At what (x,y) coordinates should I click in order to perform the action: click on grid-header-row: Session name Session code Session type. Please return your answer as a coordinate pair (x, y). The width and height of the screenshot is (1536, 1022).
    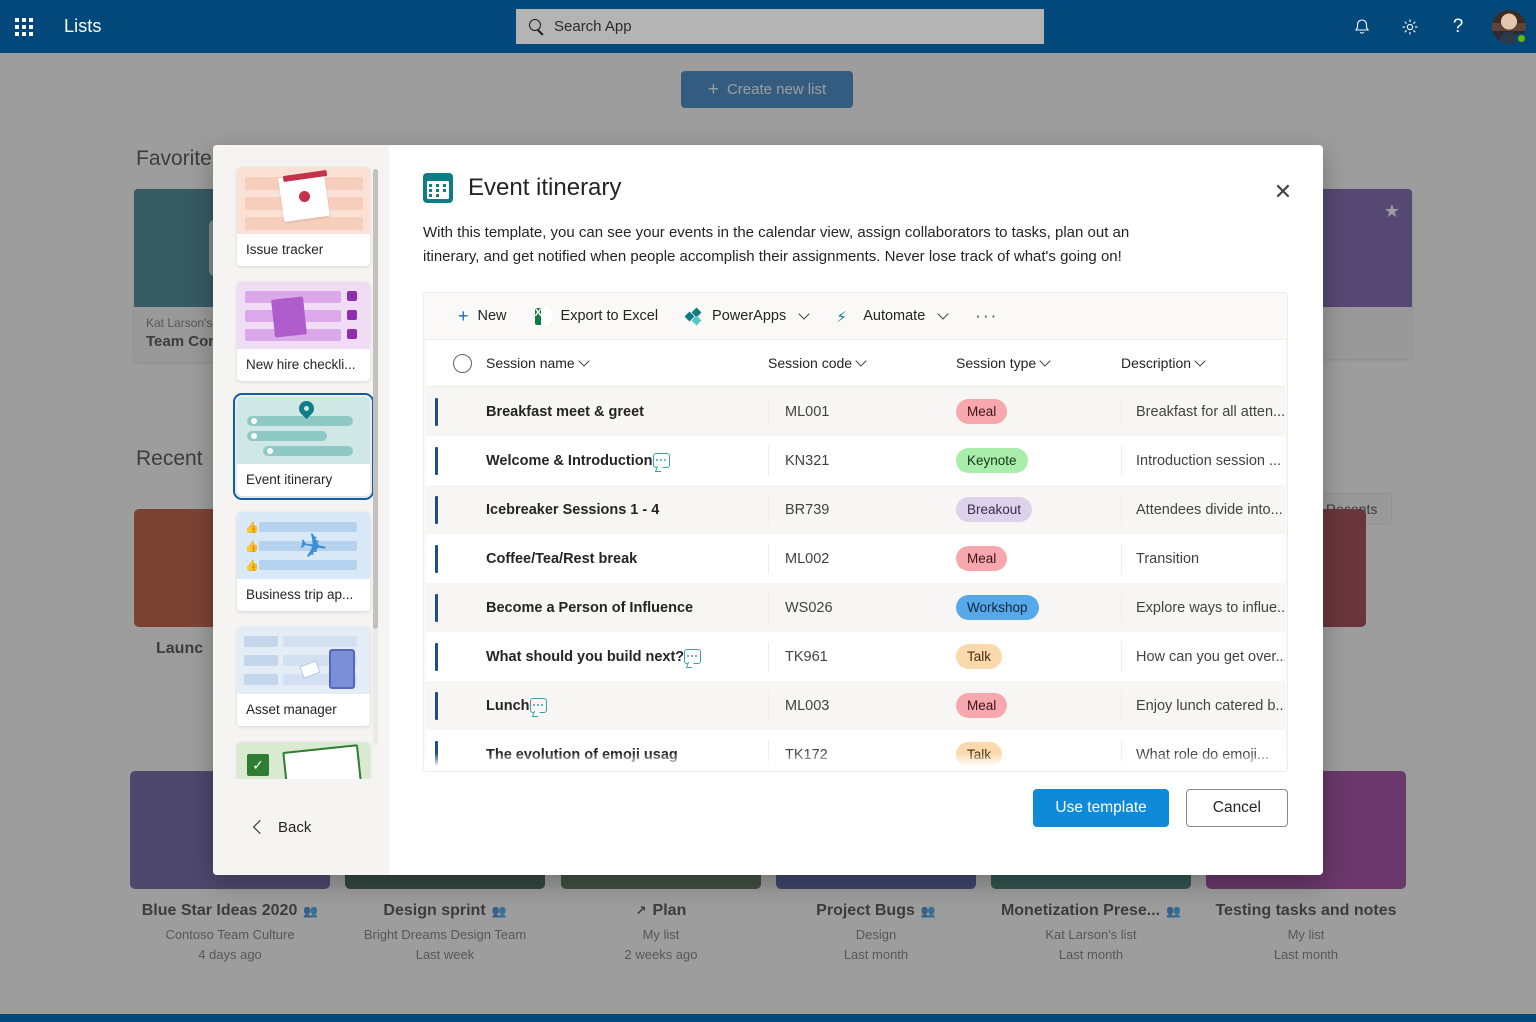
    Looking at the image, I should click on (855, 364).